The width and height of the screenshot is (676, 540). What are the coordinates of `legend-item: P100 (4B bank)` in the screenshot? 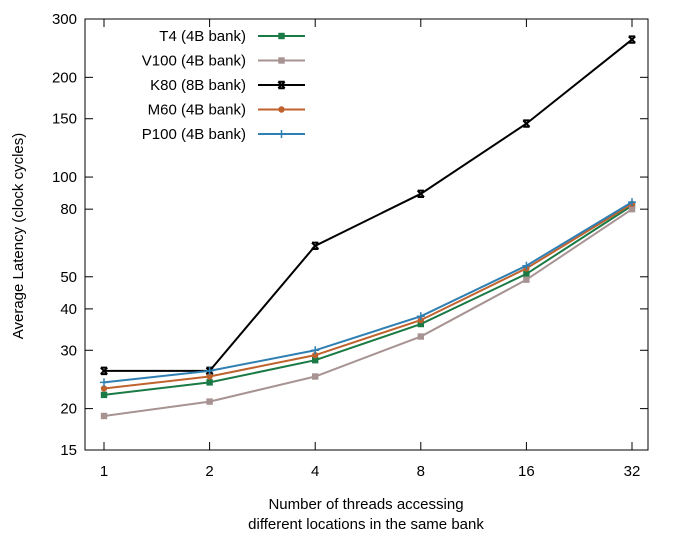 It's located at (223, 134).